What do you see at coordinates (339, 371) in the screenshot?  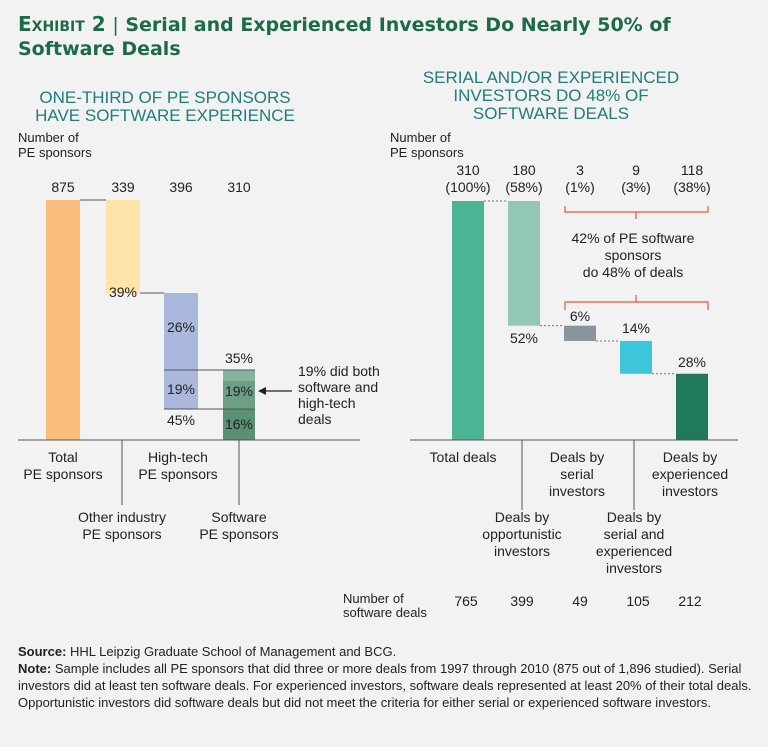 I see `annotation-text: 19% did both` at bounding box center [339, 371].